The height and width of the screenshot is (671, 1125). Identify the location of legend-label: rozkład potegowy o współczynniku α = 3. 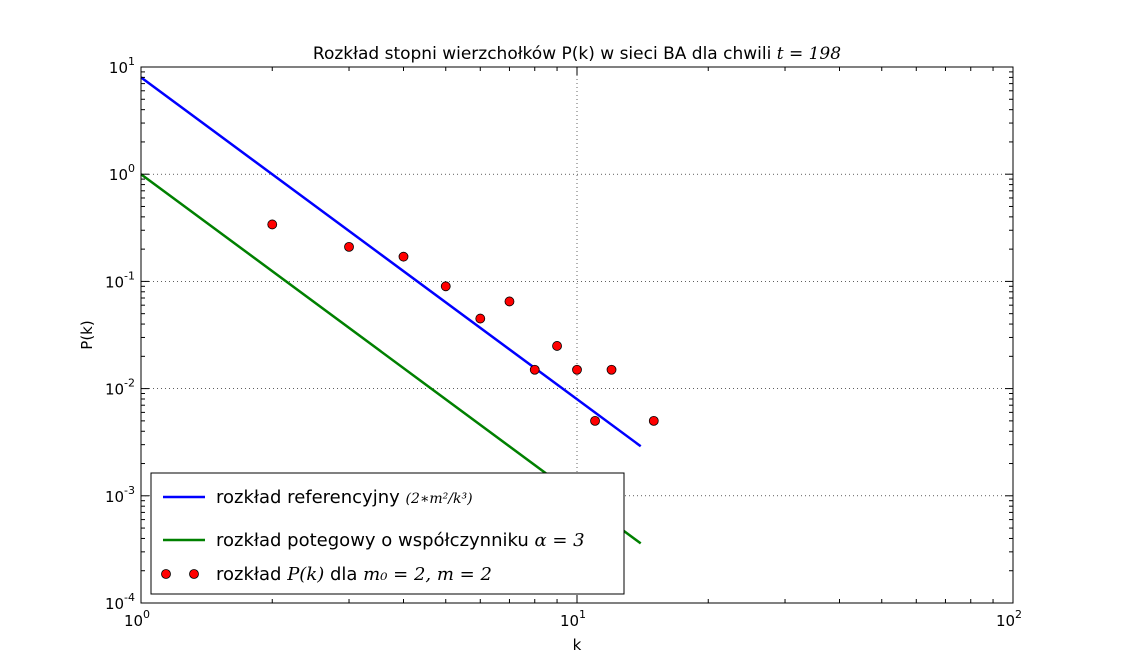
(400, 540).